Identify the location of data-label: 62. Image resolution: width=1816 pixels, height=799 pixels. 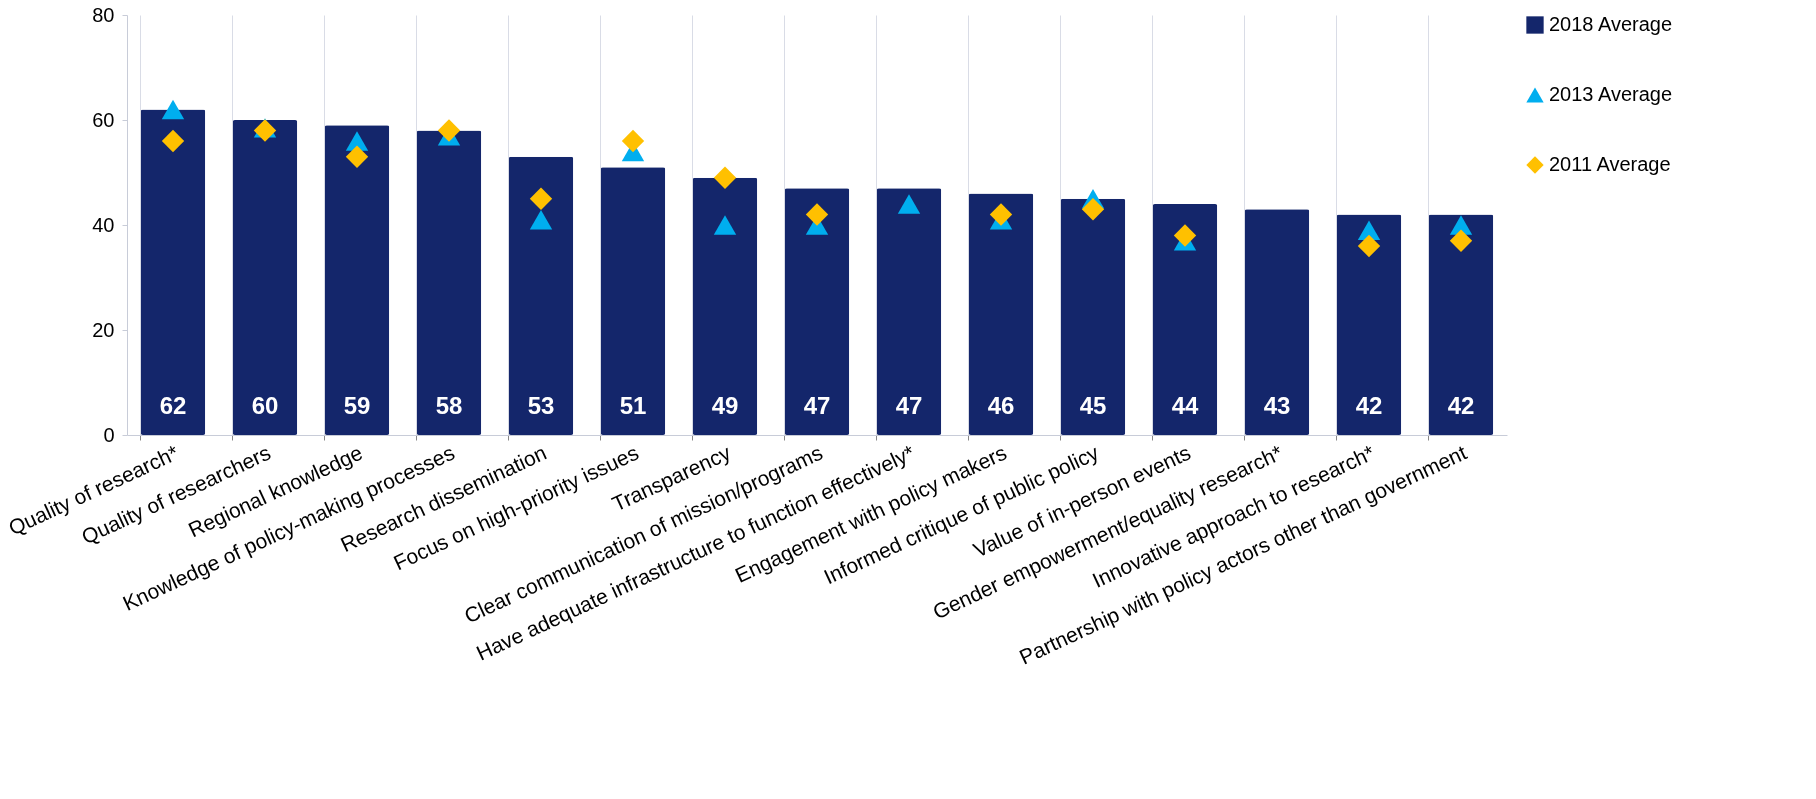
(173, 405).